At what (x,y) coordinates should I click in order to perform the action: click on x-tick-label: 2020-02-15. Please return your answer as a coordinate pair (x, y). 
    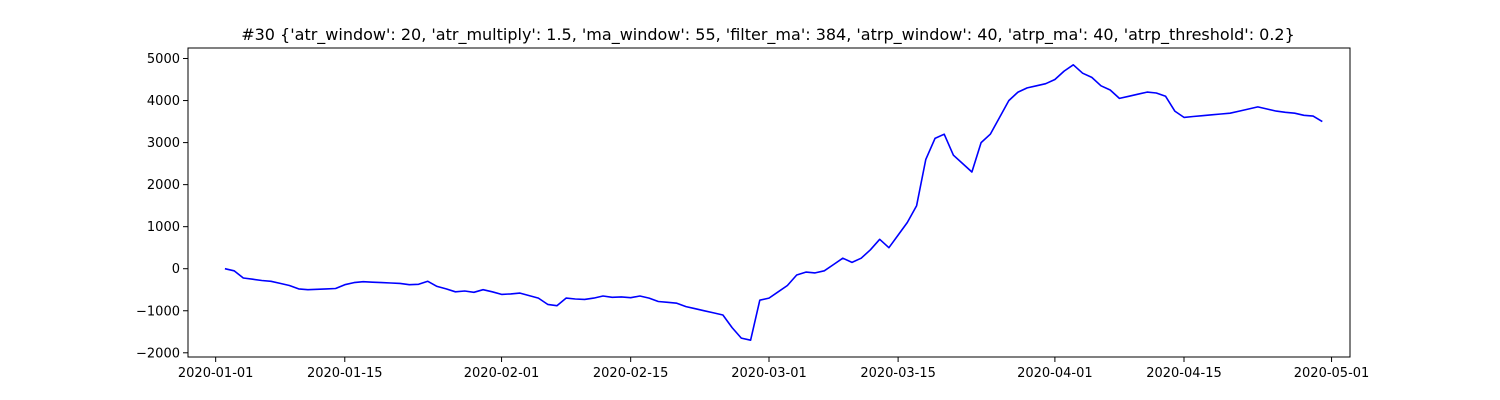
    Looking at the image, I should click on (631, 373).